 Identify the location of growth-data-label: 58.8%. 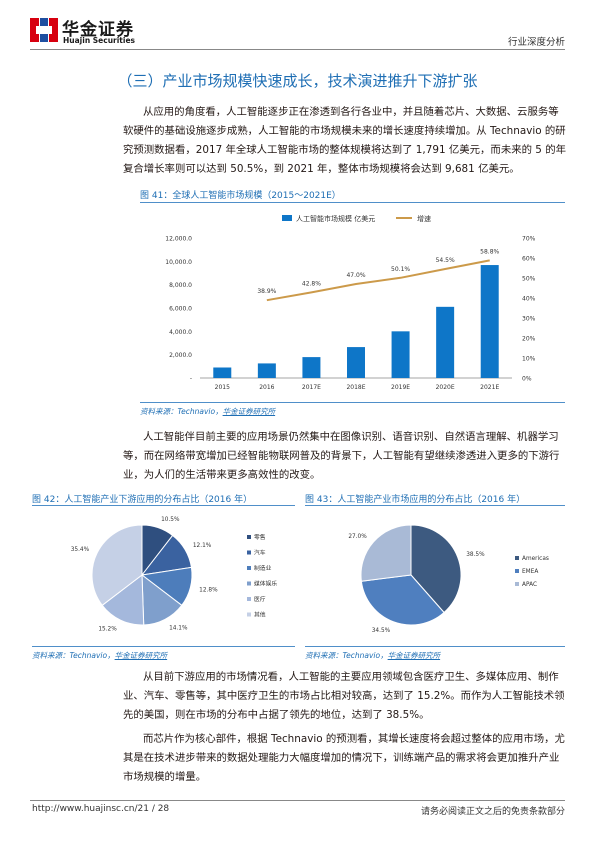
(489, 251).